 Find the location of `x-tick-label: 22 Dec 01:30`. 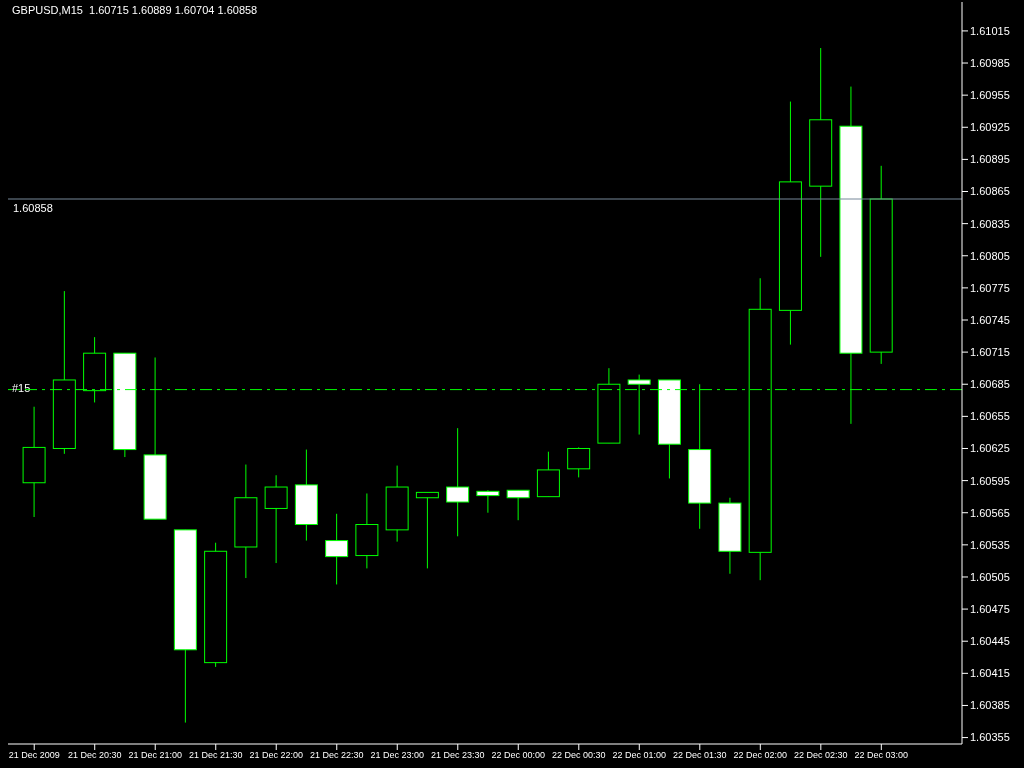

x-tick-label: 22 Dec 01:30 is located at coordinates (700, 755).